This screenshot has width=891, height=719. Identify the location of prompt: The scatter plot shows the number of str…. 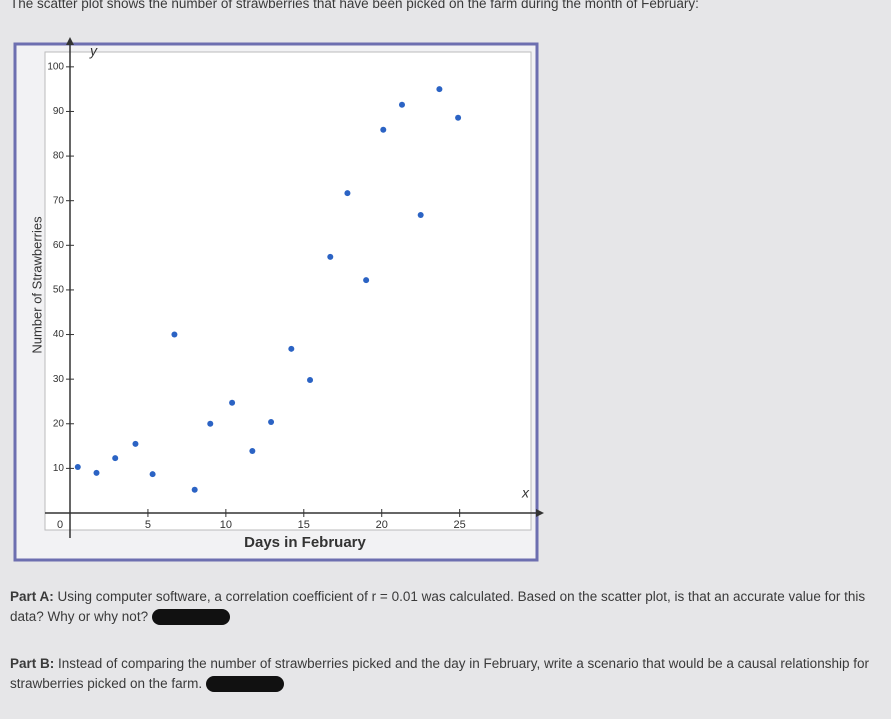
(354, 5).